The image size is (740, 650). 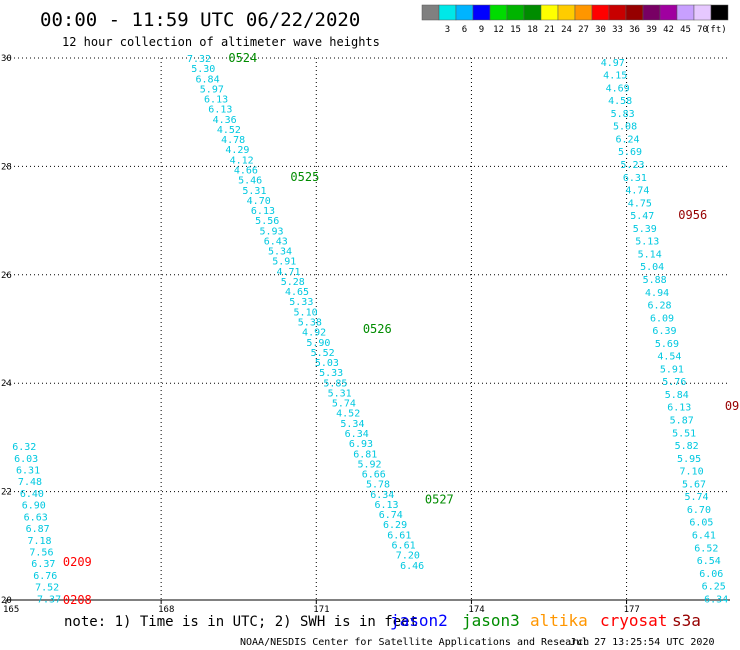 I want to click on pass-time-label: 0956, so click(x=692, y=215).